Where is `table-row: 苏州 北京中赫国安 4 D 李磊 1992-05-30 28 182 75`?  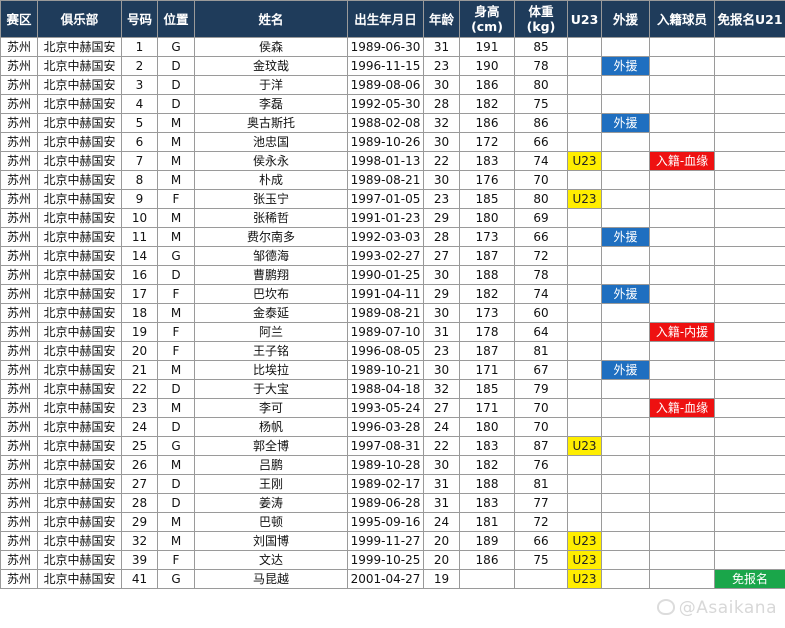
table-row: 苏州 北京中赫国安 4 D 李磊 1992-05-30 28 182 75 is located at coordinates (392, 104).